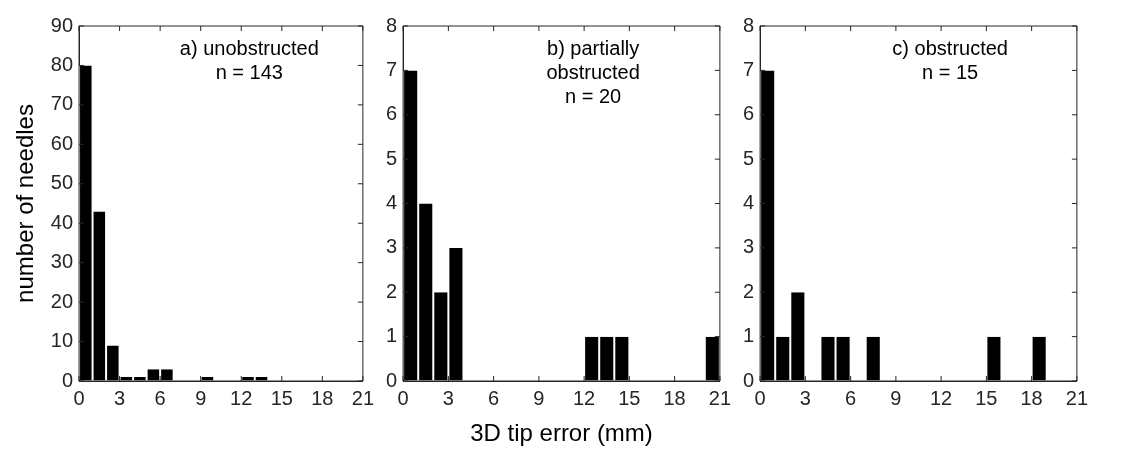 The image size is (1123, 463). I want to click on annotation: a) unobstructed, so click(249, 48).